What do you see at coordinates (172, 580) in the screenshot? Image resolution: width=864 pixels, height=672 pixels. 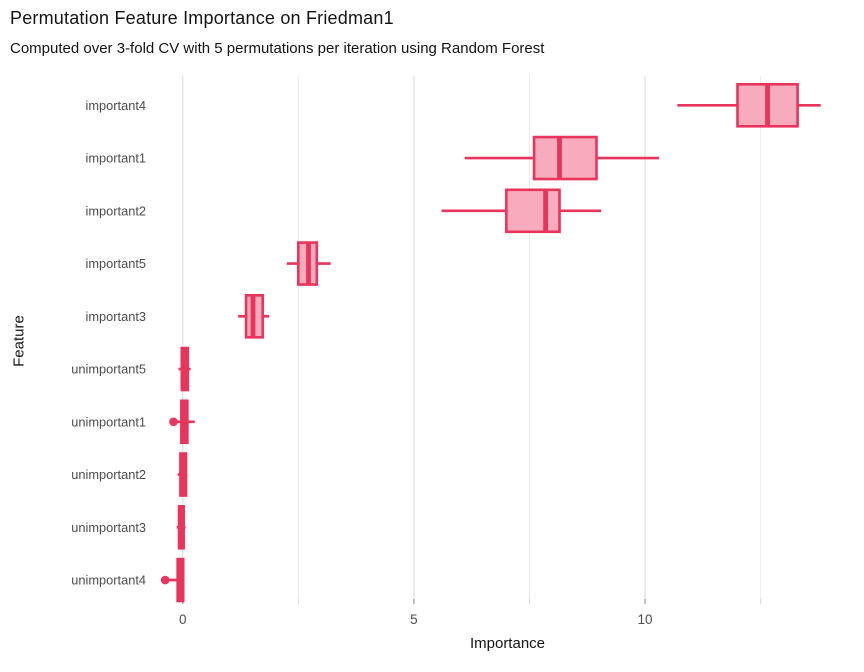 I see `boxplot-row-unimportant4` at bounding box center [172, 580].